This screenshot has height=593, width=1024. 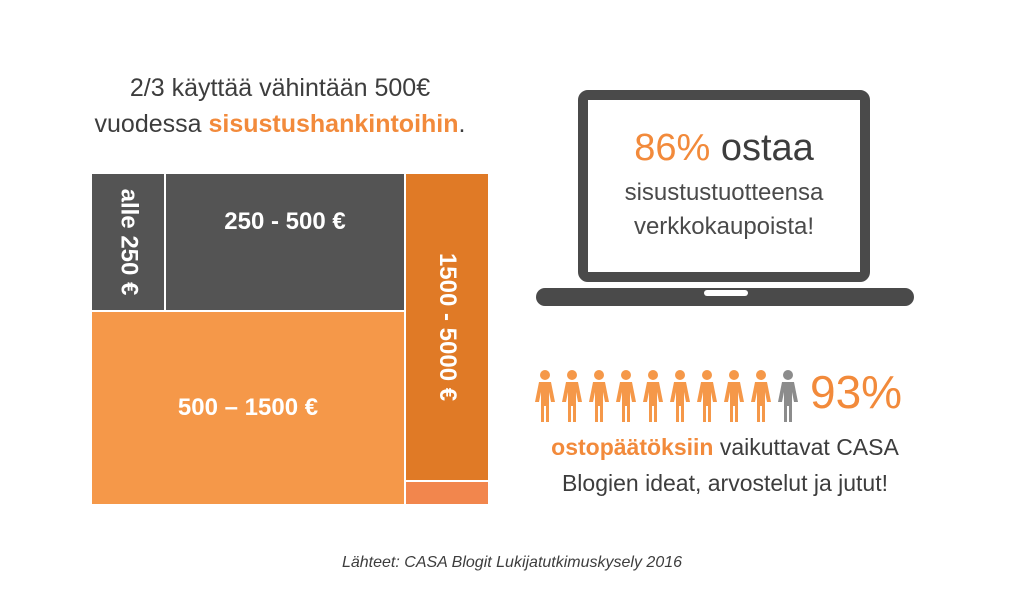 I want to click on treemap-label-alle-250: alle 250 €, so click(x=129, y=242).